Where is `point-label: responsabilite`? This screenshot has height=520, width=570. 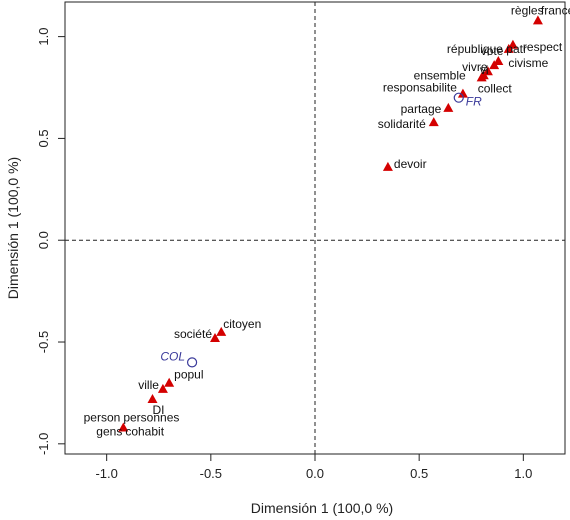
point-label: responsabilite is located at coordinates (420, 88).